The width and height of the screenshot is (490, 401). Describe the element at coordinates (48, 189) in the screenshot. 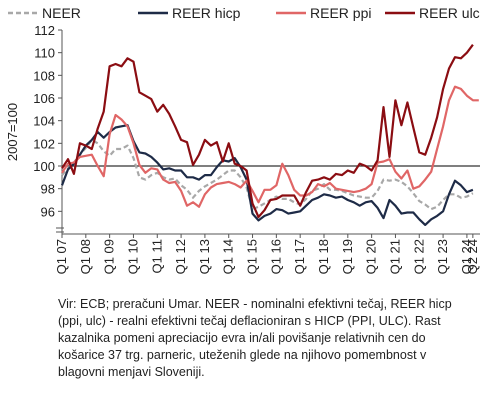

I see `y-tick-label: 98` at that location.